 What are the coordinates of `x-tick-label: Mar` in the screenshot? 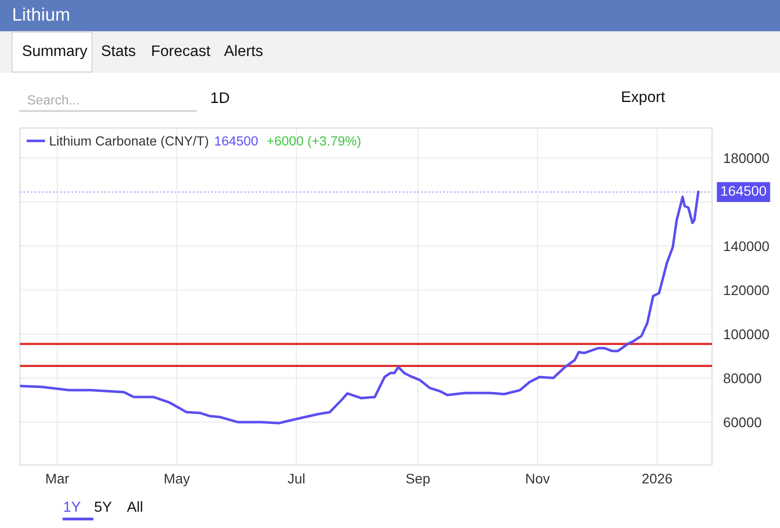 It's located at (57, 479).